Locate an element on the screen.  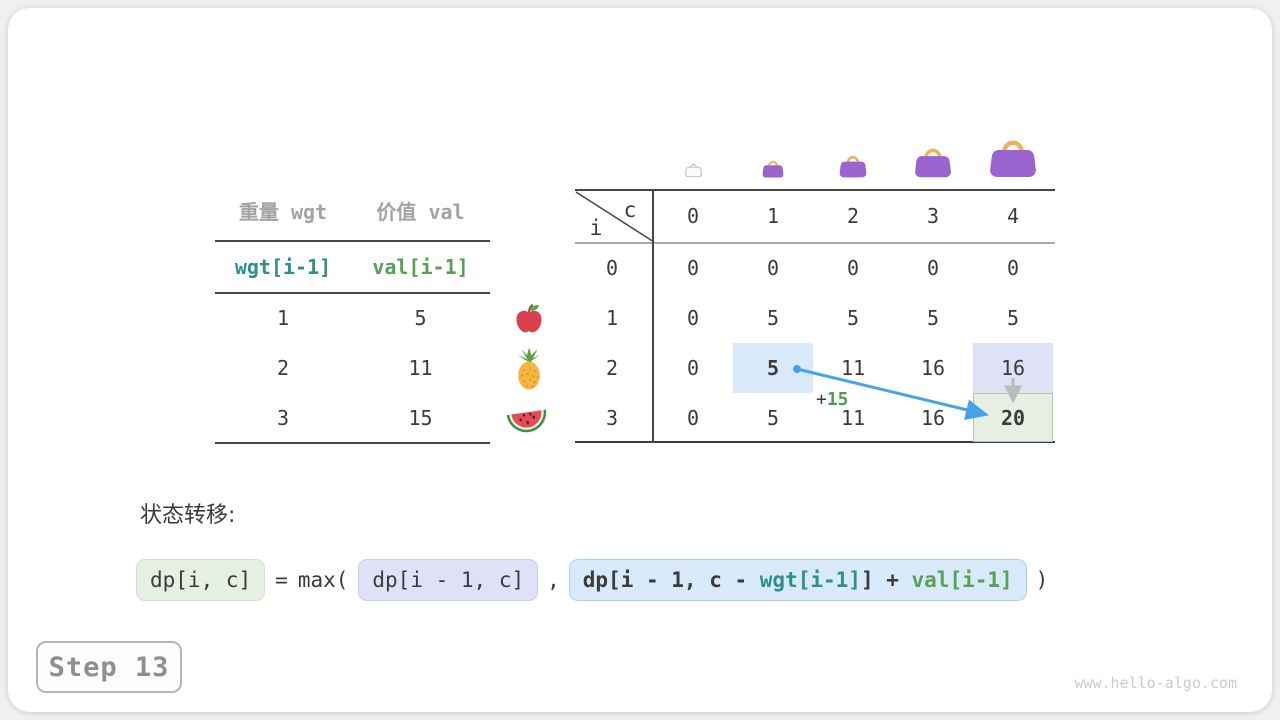
dp-row-header-0: 0 is located at coordinates (612, 268).